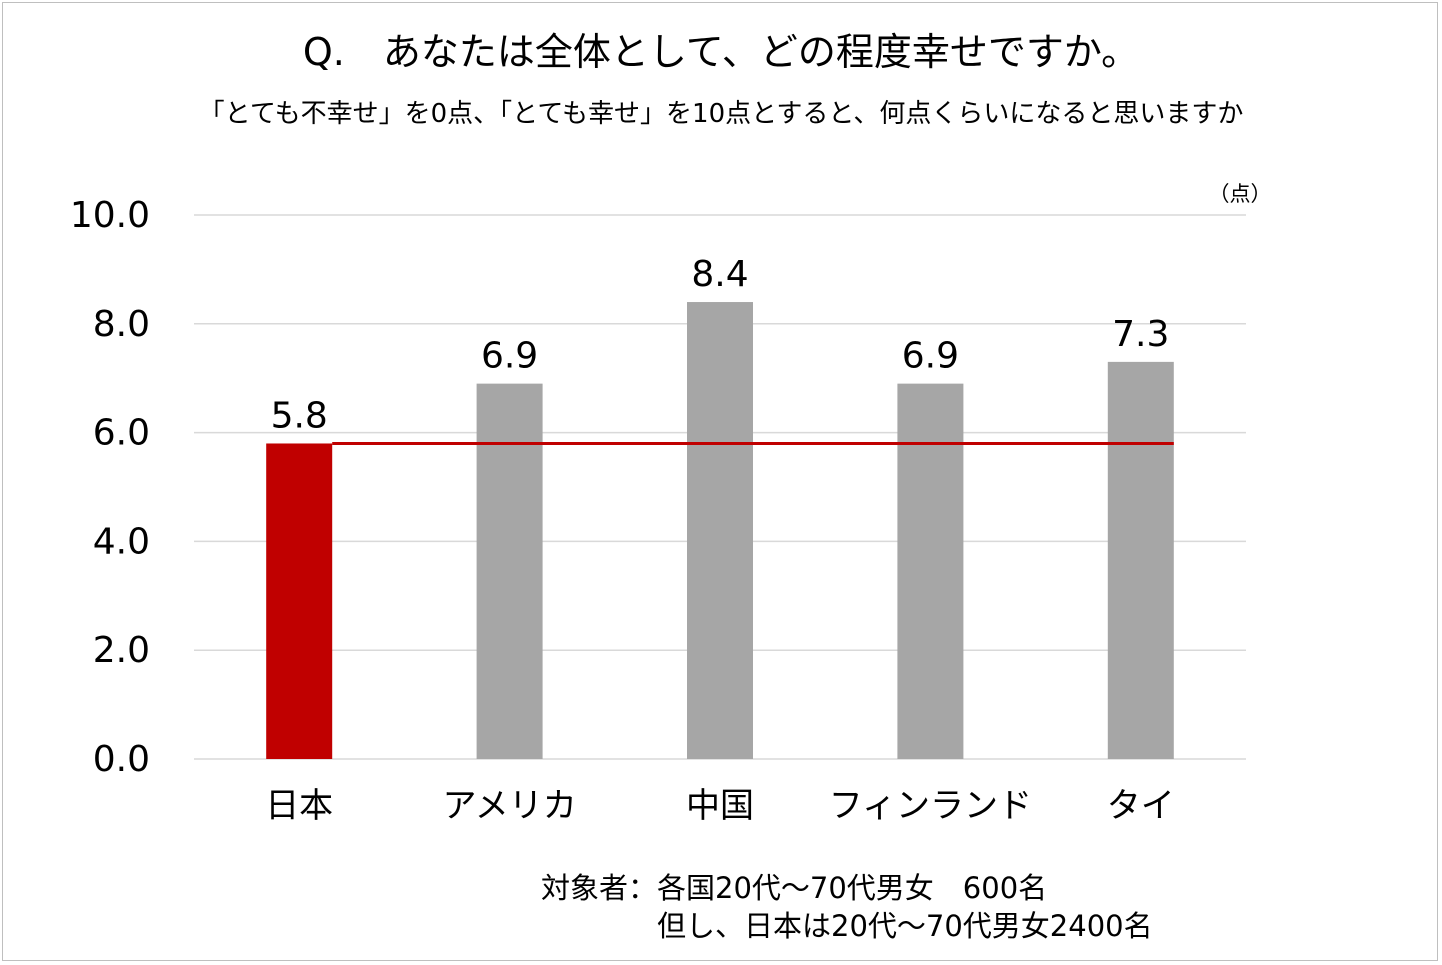  What do you see at coordinates (905, 926) in the screenshot?
I see `sample-note-line-2: 但し、日本は20代～70代男女2400名` at bounding box center [905, 926].